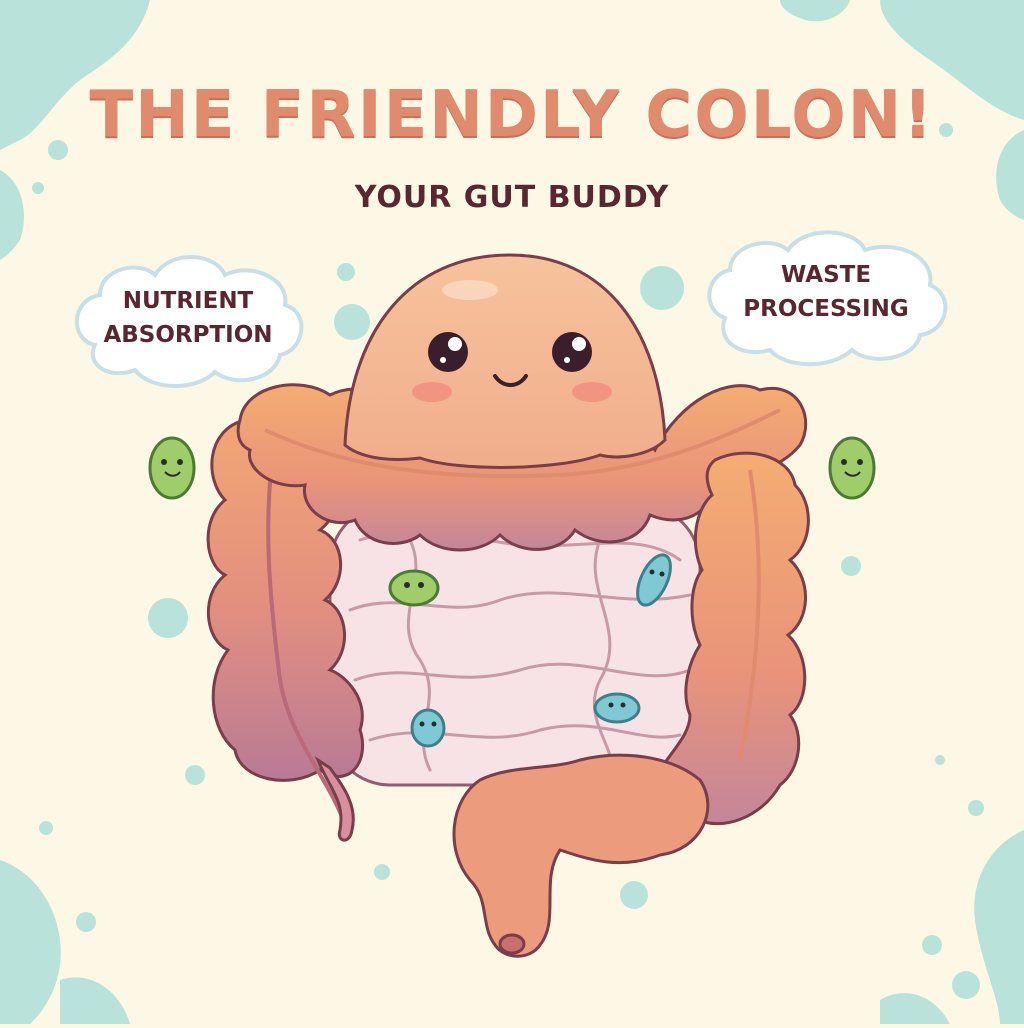 The height and width of the screenshot is (1028, 1024). I want to click on left-eye-icon, so click(448, 352).